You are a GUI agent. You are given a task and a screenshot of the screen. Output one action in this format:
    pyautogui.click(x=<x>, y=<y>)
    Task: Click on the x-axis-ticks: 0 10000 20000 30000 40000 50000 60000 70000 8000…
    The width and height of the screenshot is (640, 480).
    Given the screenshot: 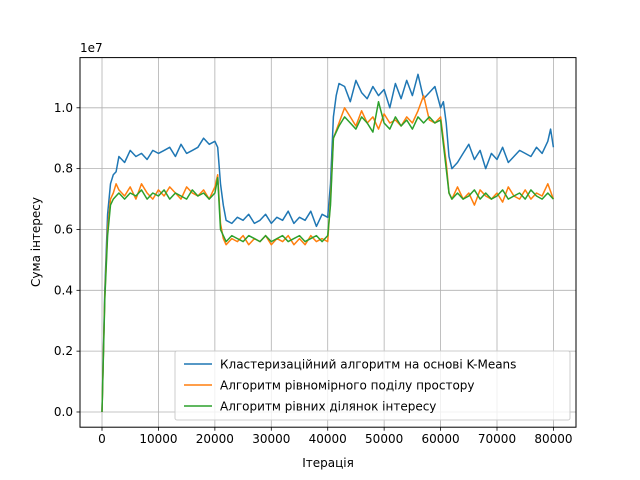 What is the action you would take?
    pyautogui.click(x=335, y=436)
    